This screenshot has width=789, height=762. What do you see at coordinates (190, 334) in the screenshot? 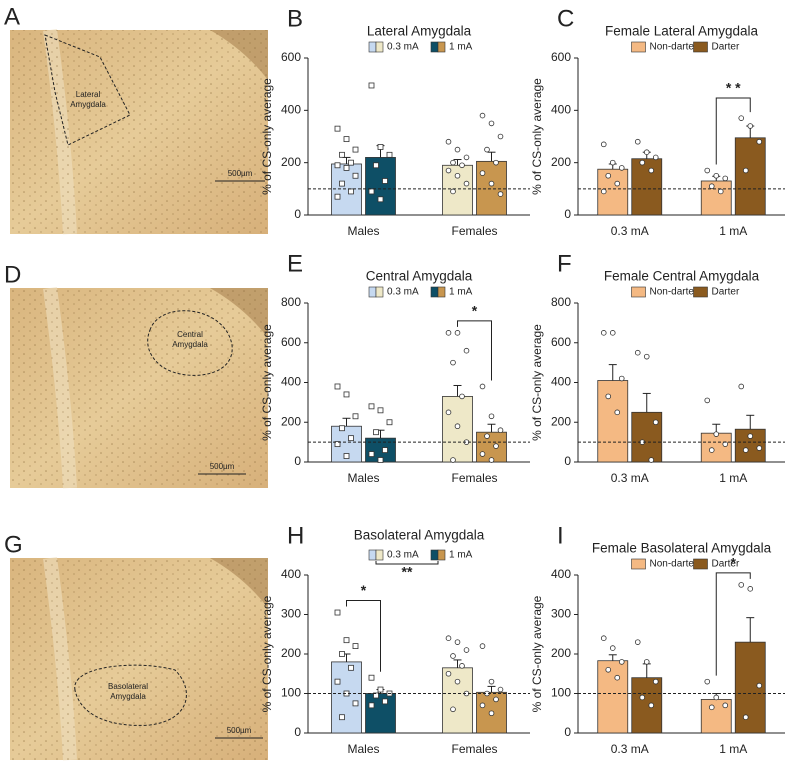
I see `region-label: Central` at bounding box center [190, 334].